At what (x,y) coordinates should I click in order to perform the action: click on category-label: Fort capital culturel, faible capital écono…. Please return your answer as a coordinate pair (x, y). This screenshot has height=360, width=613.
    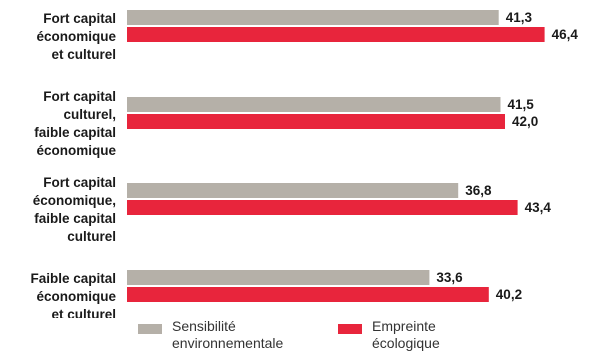
    Looking at the image, I should click on (75, 123).